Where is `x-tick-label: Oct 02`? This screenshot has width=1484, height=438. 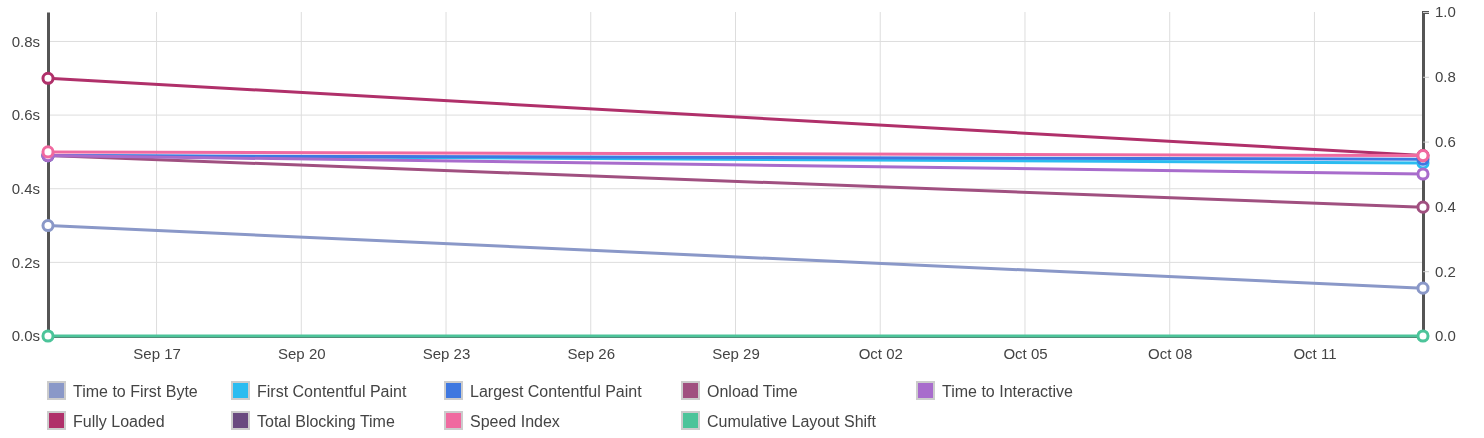
x-tick-label: Oct 02 is located at coordinates (880, 353).